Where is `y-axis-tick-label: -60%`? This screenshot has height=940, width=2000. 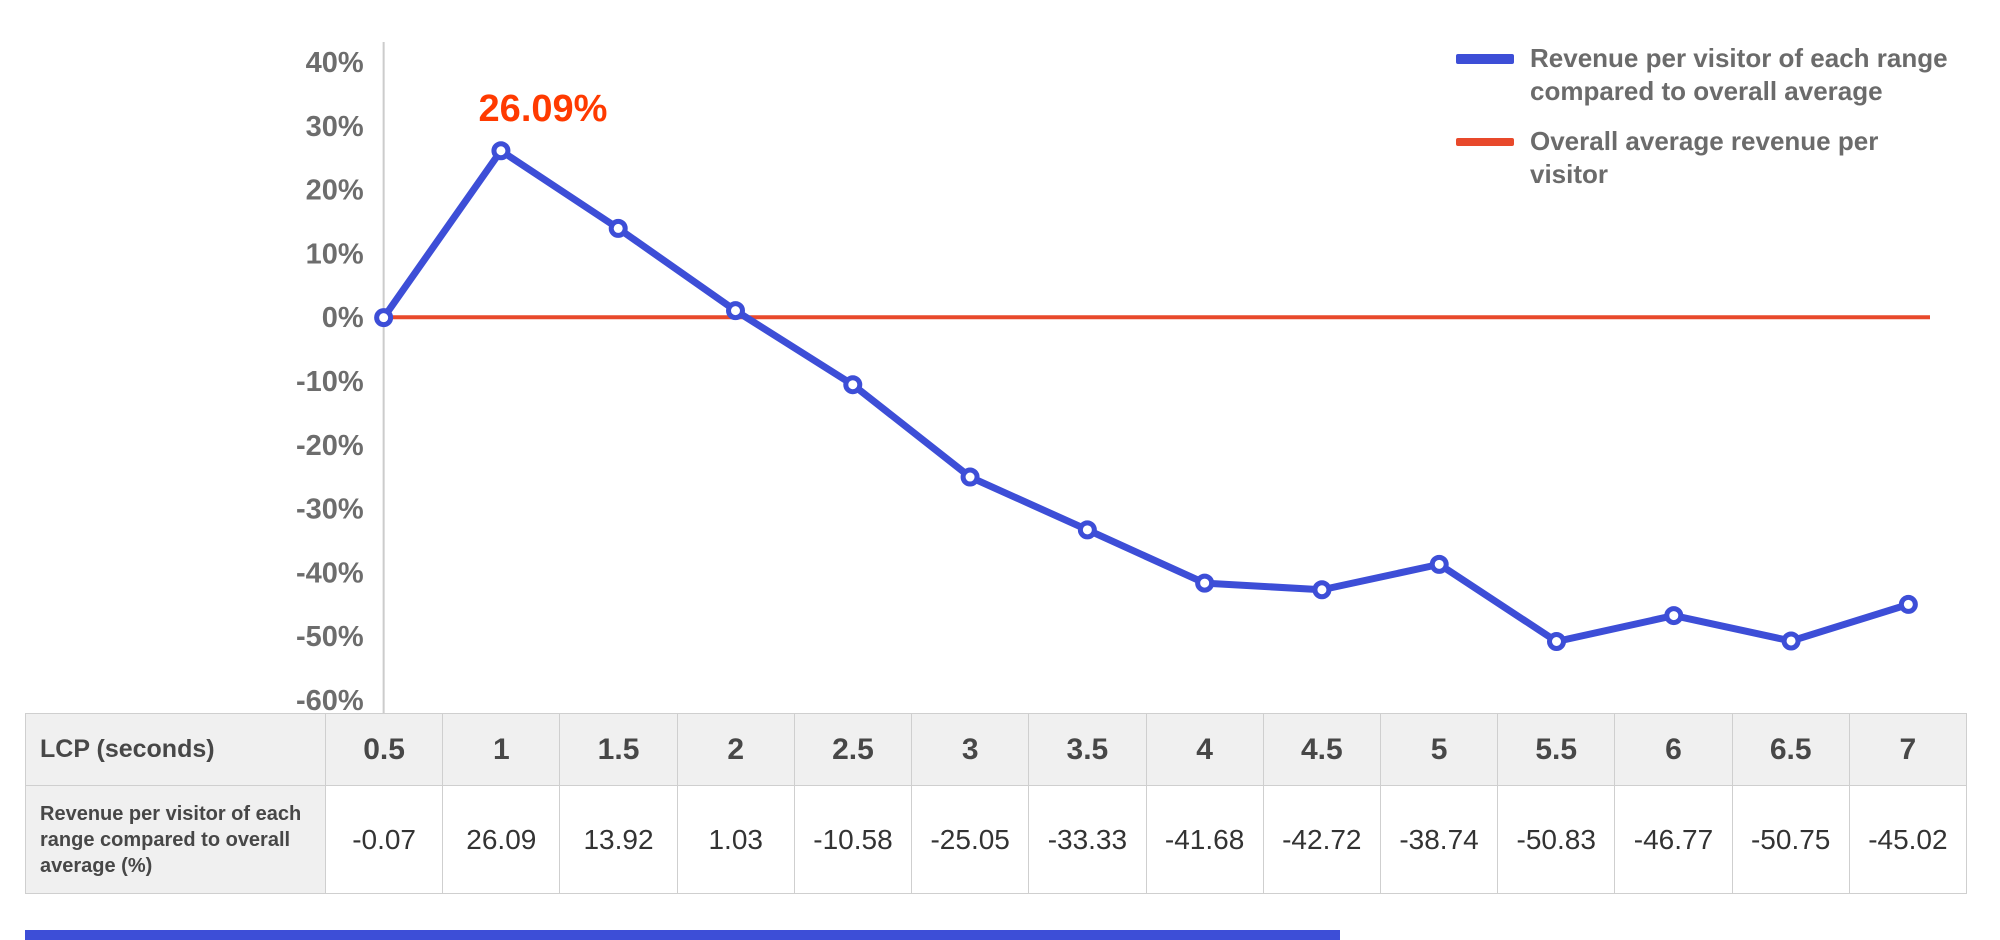 y-axis-tick-label: -60% is located at coordinates (330, 701).